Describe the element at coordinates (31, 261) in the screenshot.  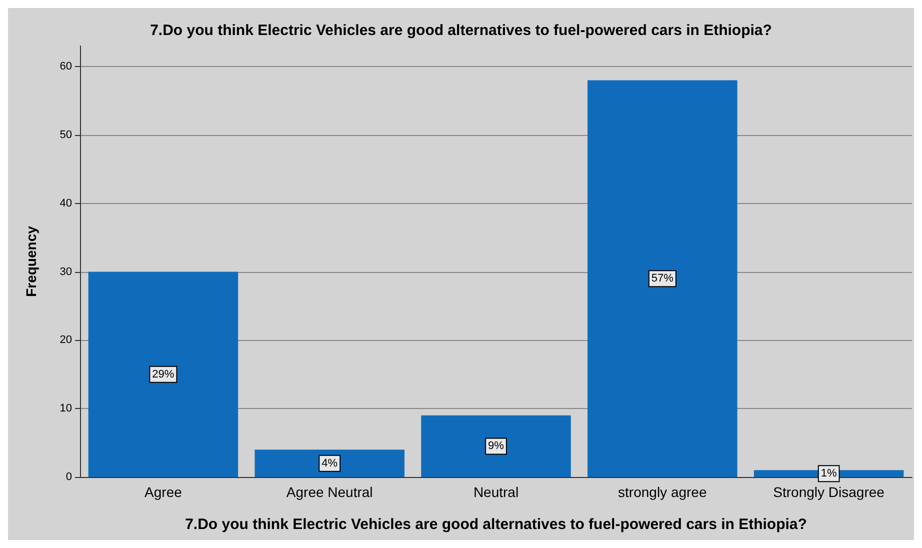
I see `y-axis-title: Frequency` at that location.